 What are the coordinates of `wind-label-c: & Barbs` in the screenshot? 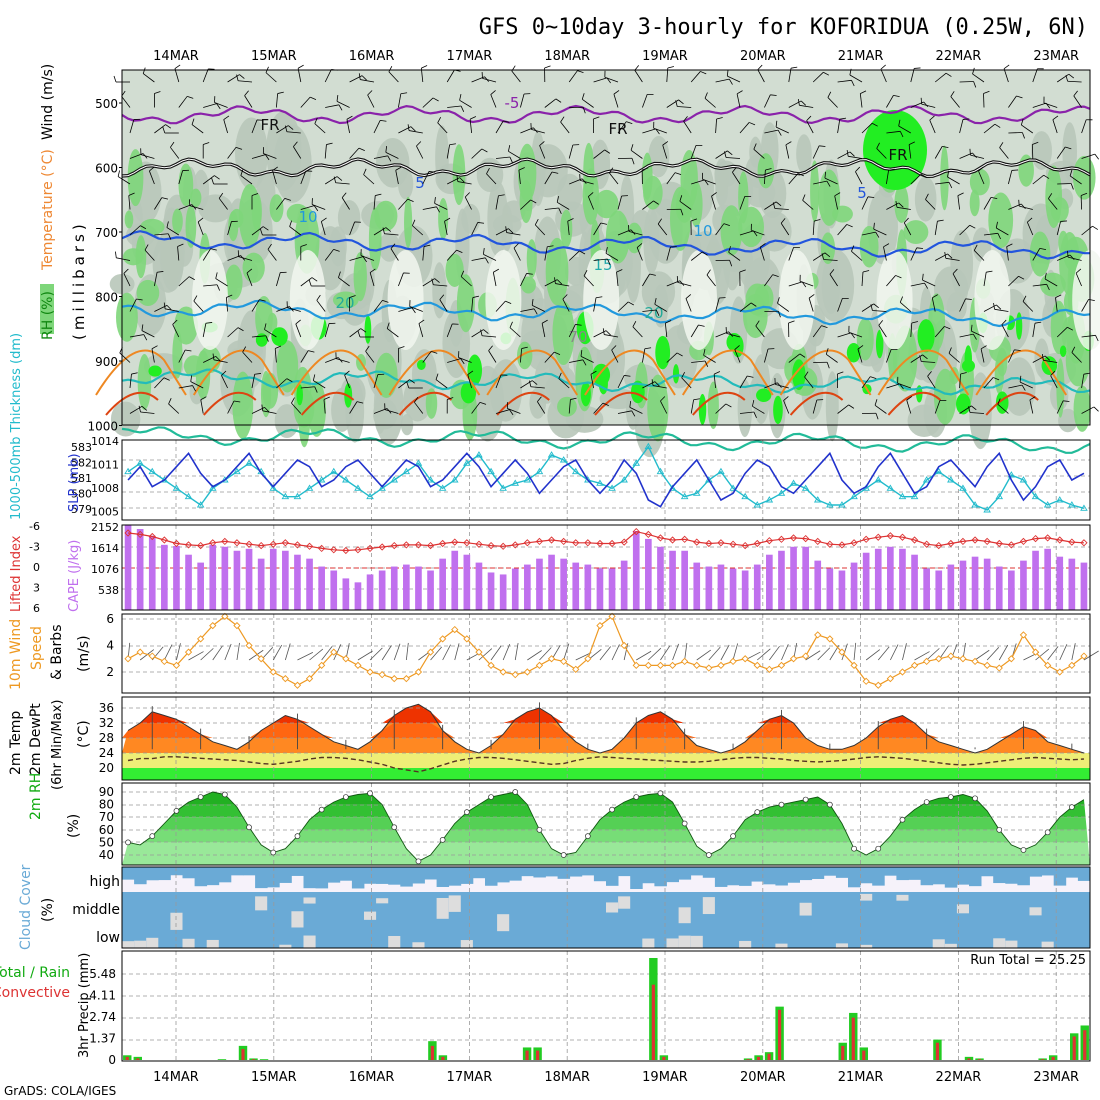 It's located at (57, 653).